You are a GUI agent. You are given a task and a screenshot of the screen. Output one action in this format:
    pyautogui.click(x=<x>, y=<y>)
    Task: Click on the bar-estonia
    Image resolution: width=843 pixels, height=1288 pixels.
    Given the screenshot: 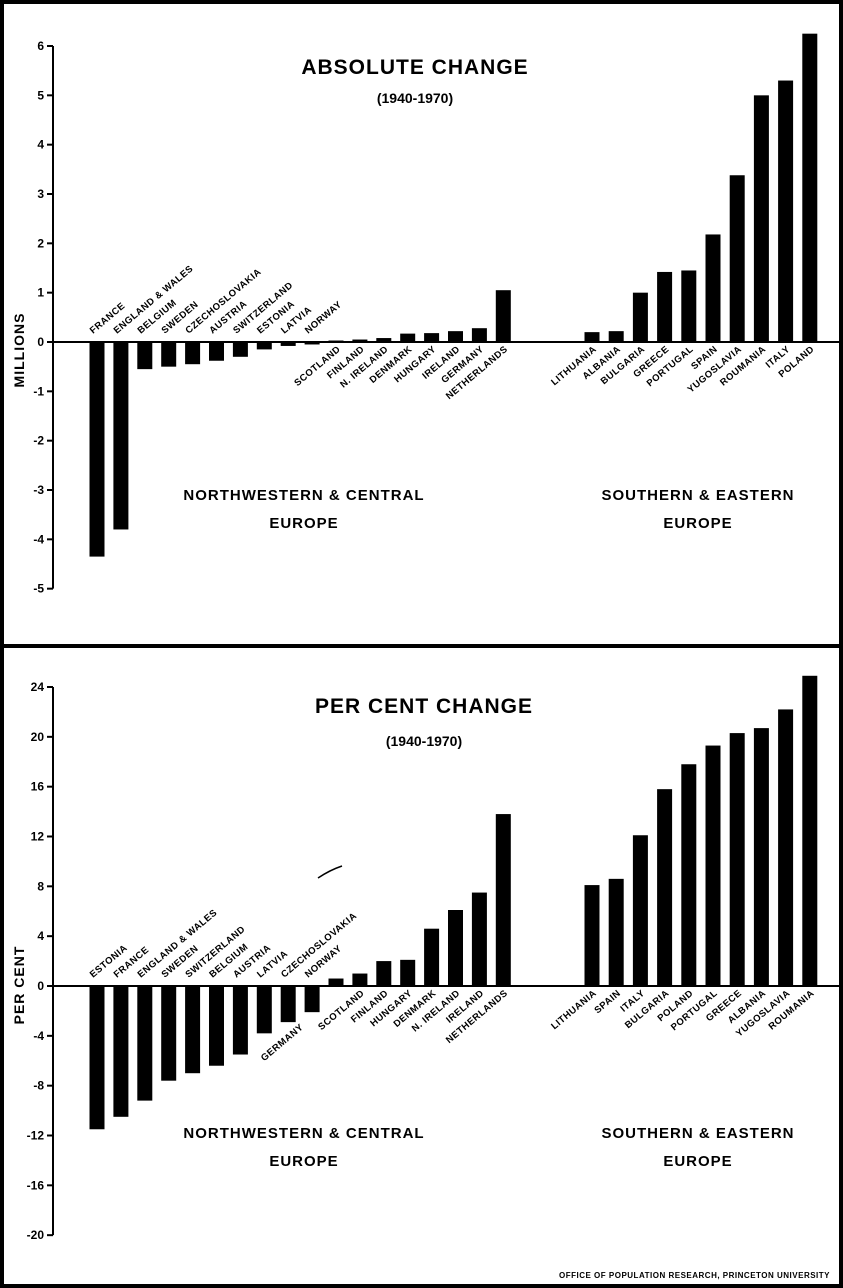 What is the action you would take?
    pyautogui.click(x=264, y=346)
    